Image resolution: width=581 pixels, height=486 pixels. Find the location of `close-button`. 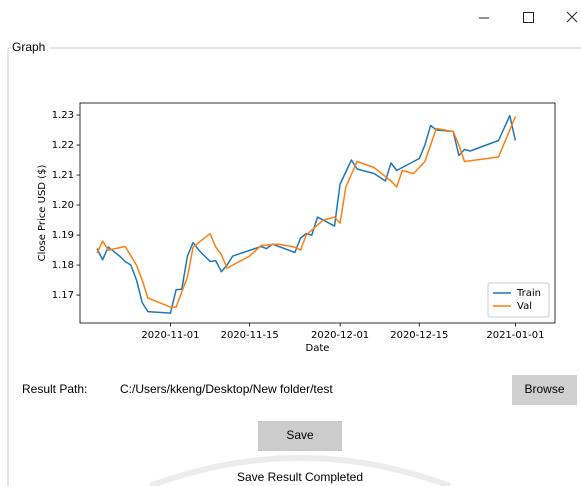

close-button is located at coordinates (572, 17).